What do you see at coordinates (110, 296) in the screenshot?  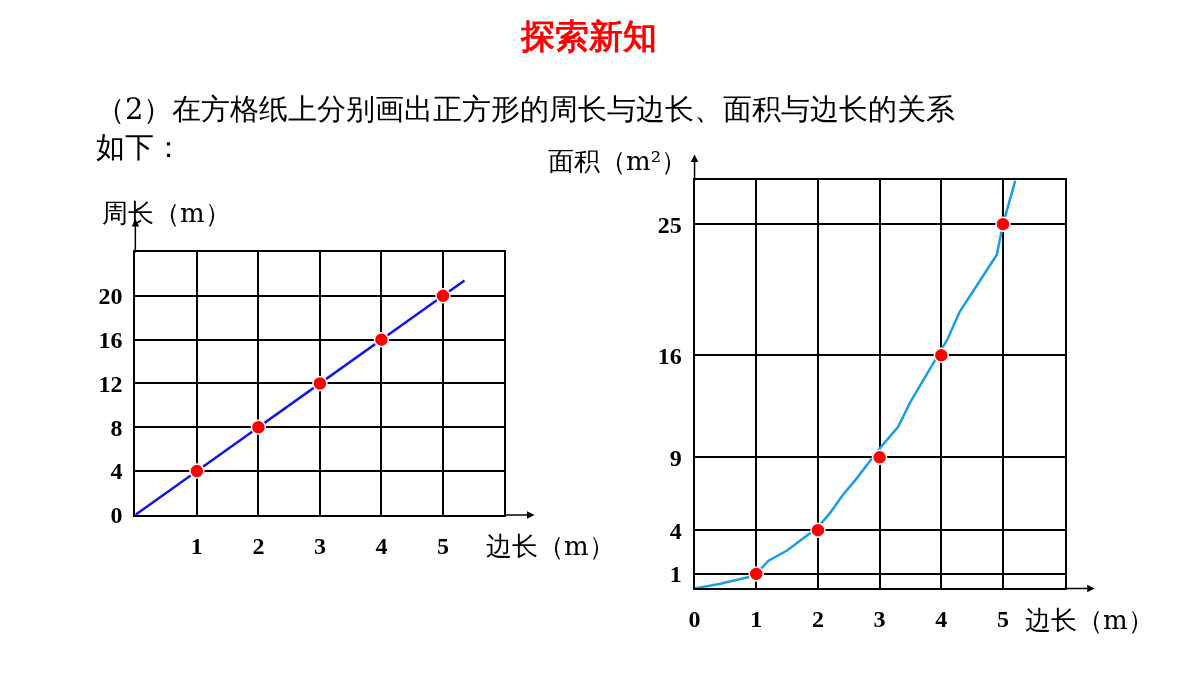 I see `y-tick-label: 20` at bounding box center [110, 296].